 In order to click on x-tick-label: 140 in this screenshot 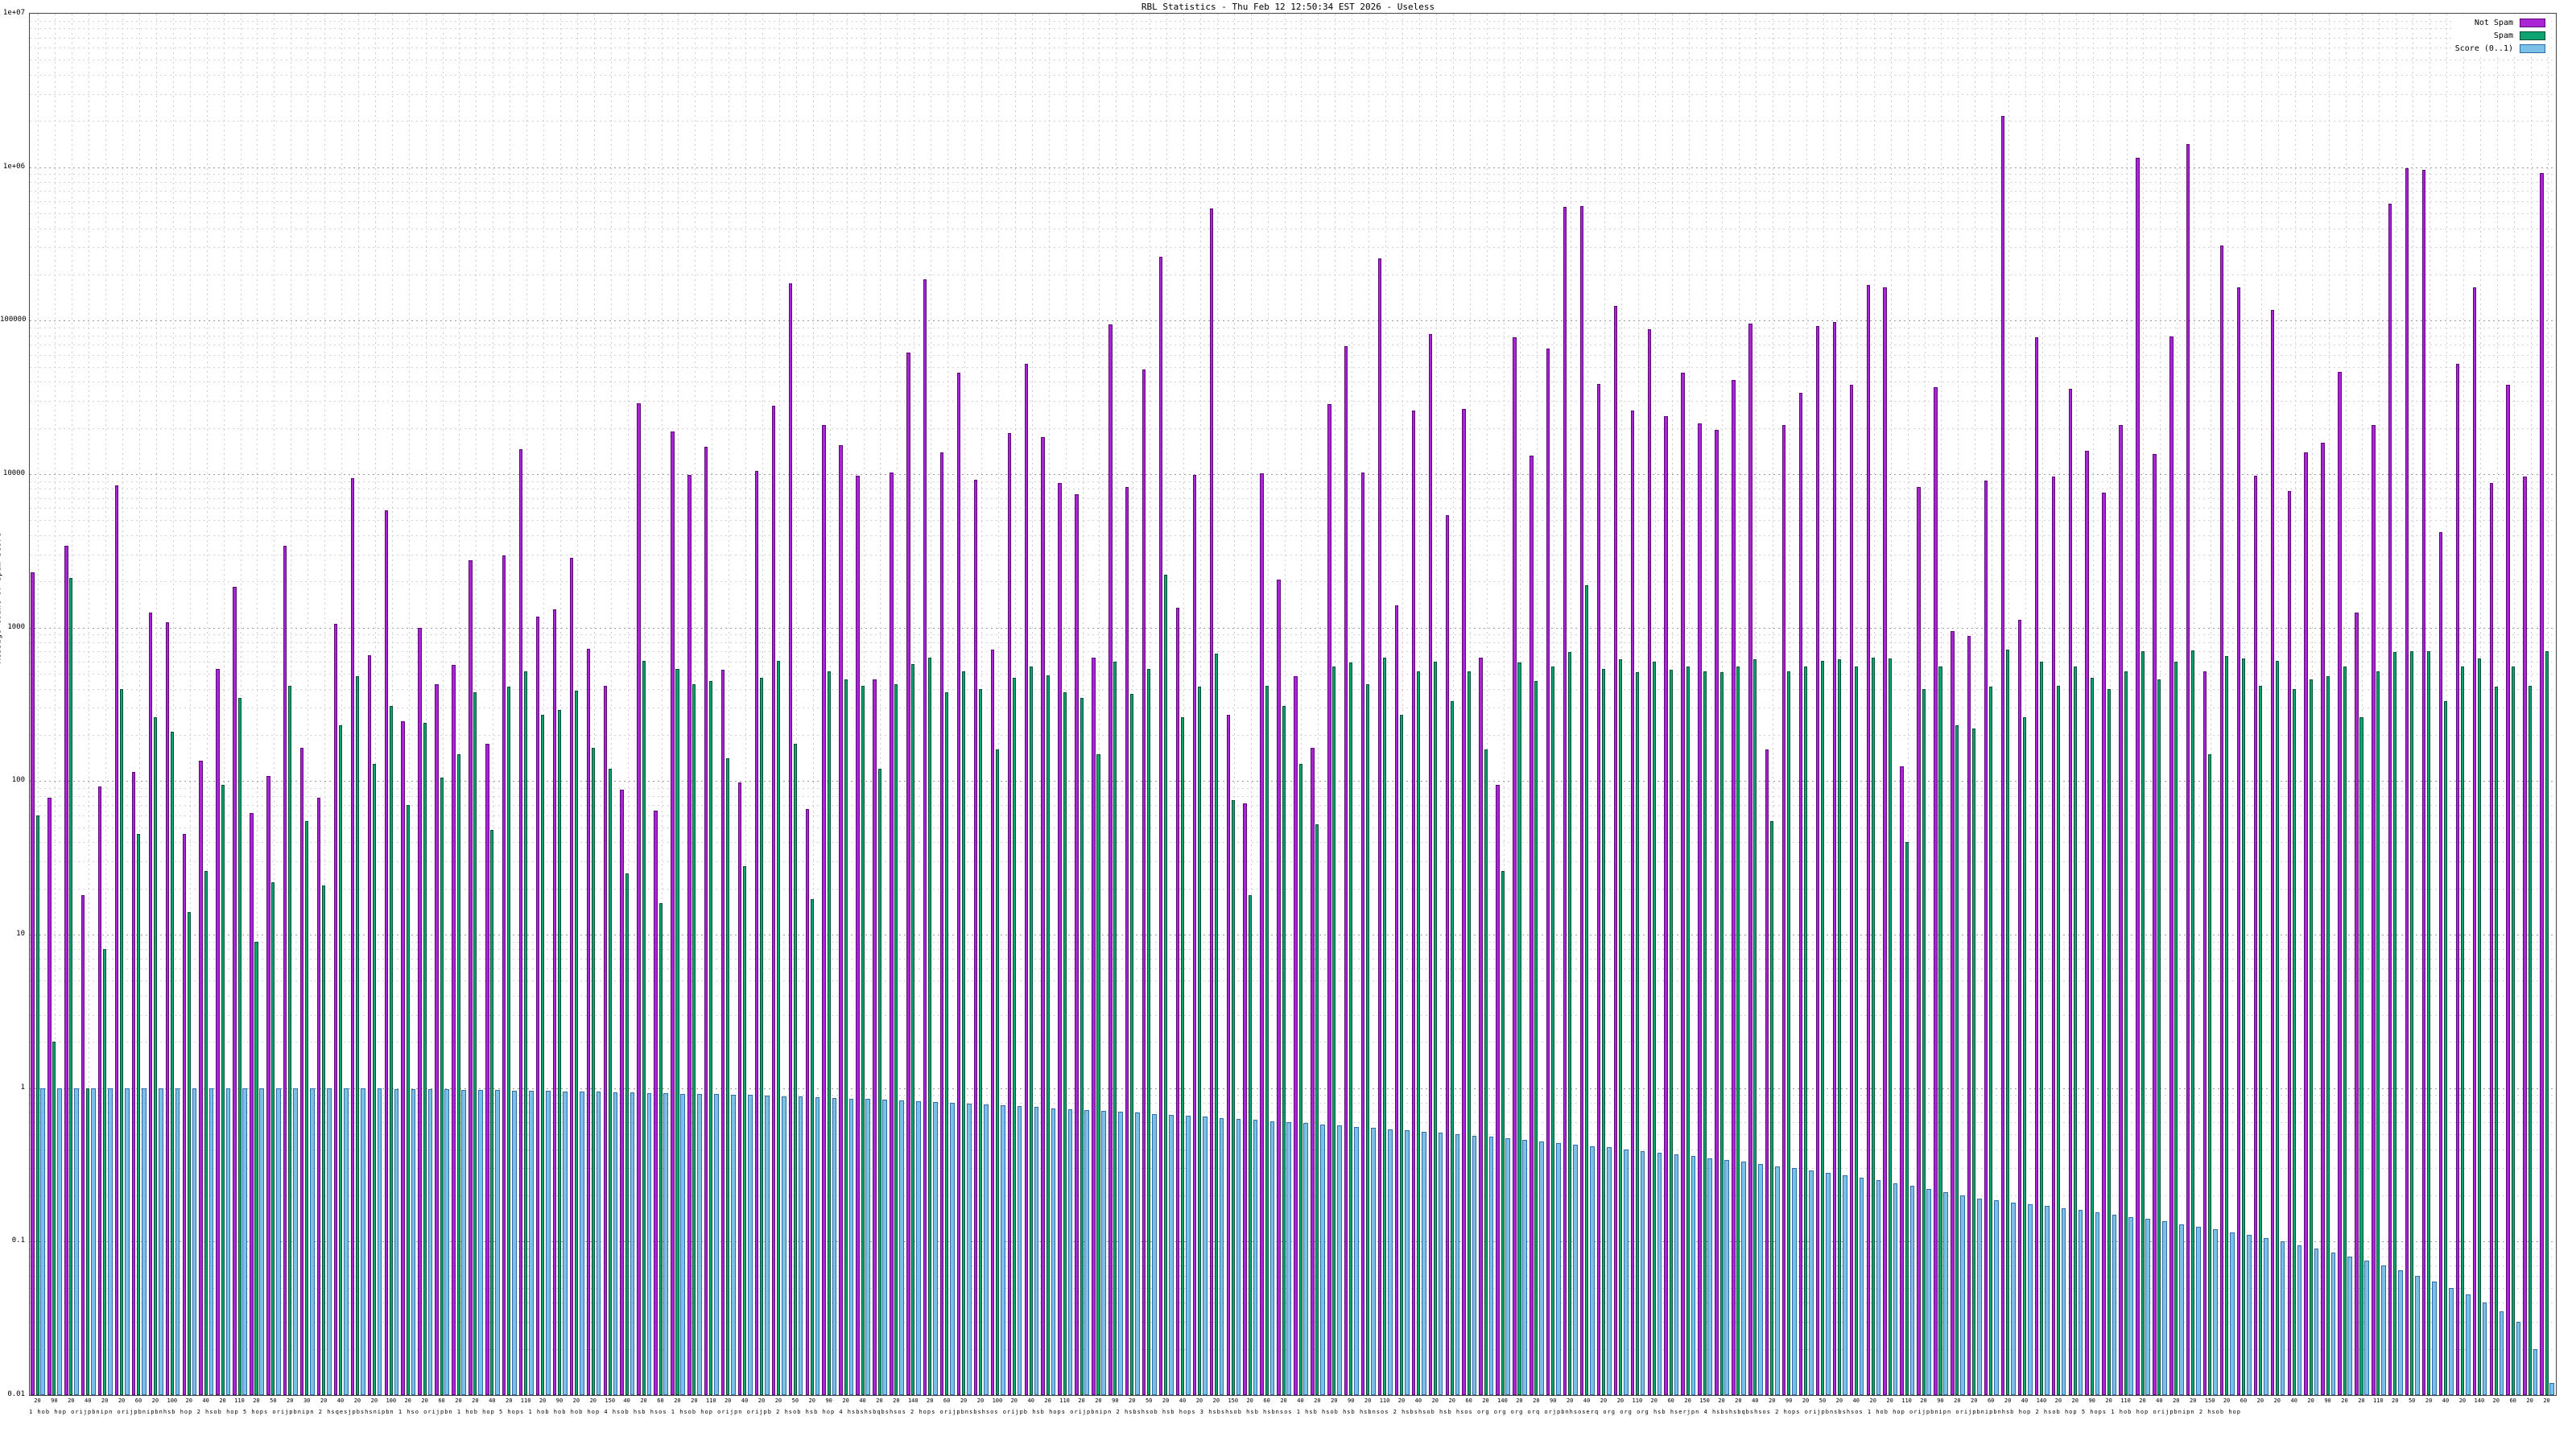, I will do `click(913, 1400)`.